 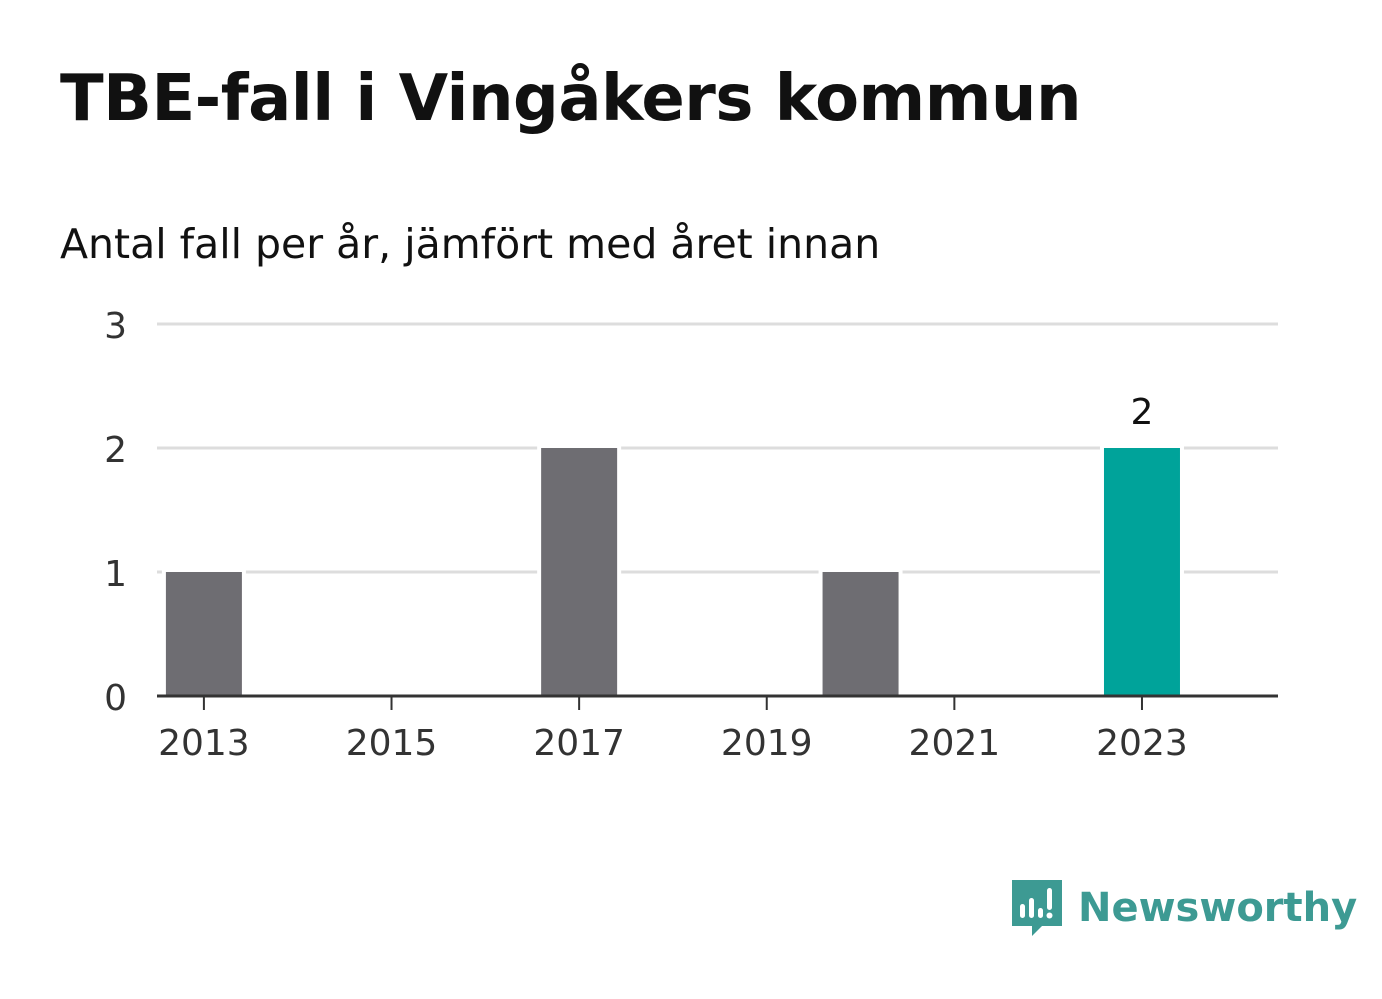 What do you see at coordinates (204, 743) in the screenshot?
I see `x-tick-label: 2013` at bounding box center [204, 743].